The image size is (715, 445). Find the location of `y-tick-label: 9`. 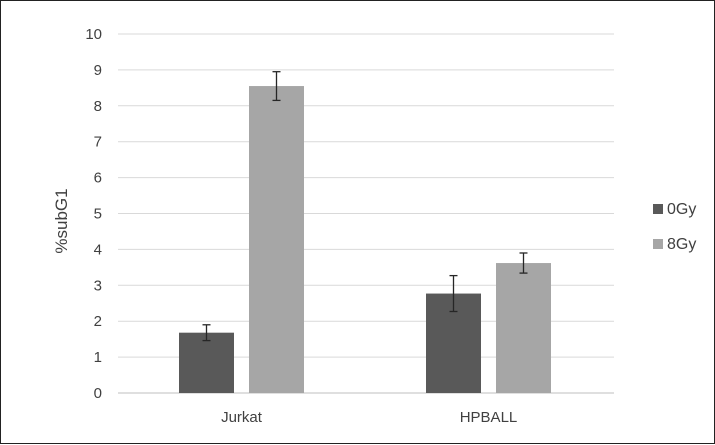

y-tick-label: 9 is located at coordinates (98, 70).